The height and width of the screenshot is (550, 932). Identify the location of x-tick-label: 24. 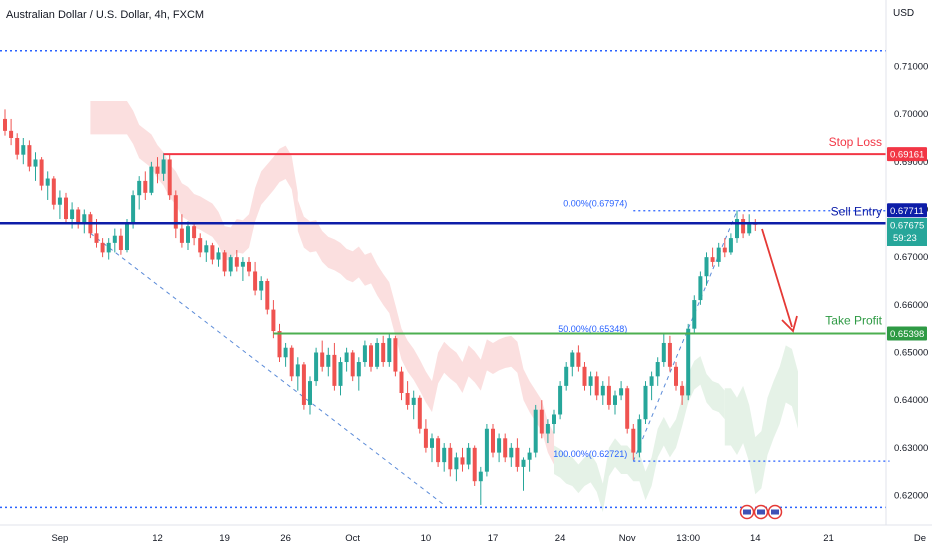
(560, 538).